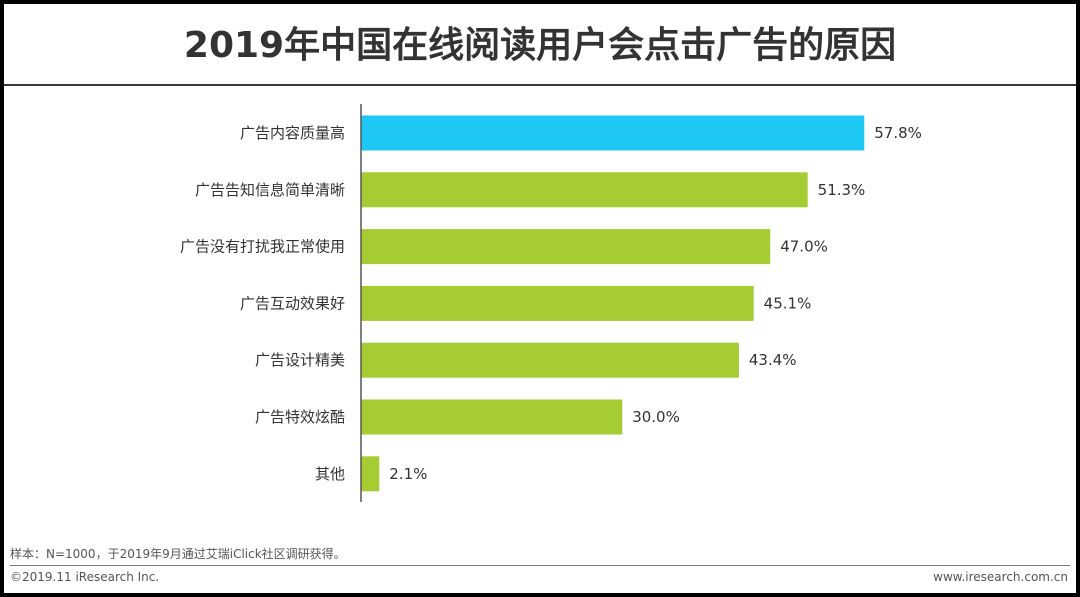 The image size is (1080, 597). What do you see at coordinates (773, 360) in the screenshot?
I see `value-label-4: 43.4%` at bounding box center [773, 360].